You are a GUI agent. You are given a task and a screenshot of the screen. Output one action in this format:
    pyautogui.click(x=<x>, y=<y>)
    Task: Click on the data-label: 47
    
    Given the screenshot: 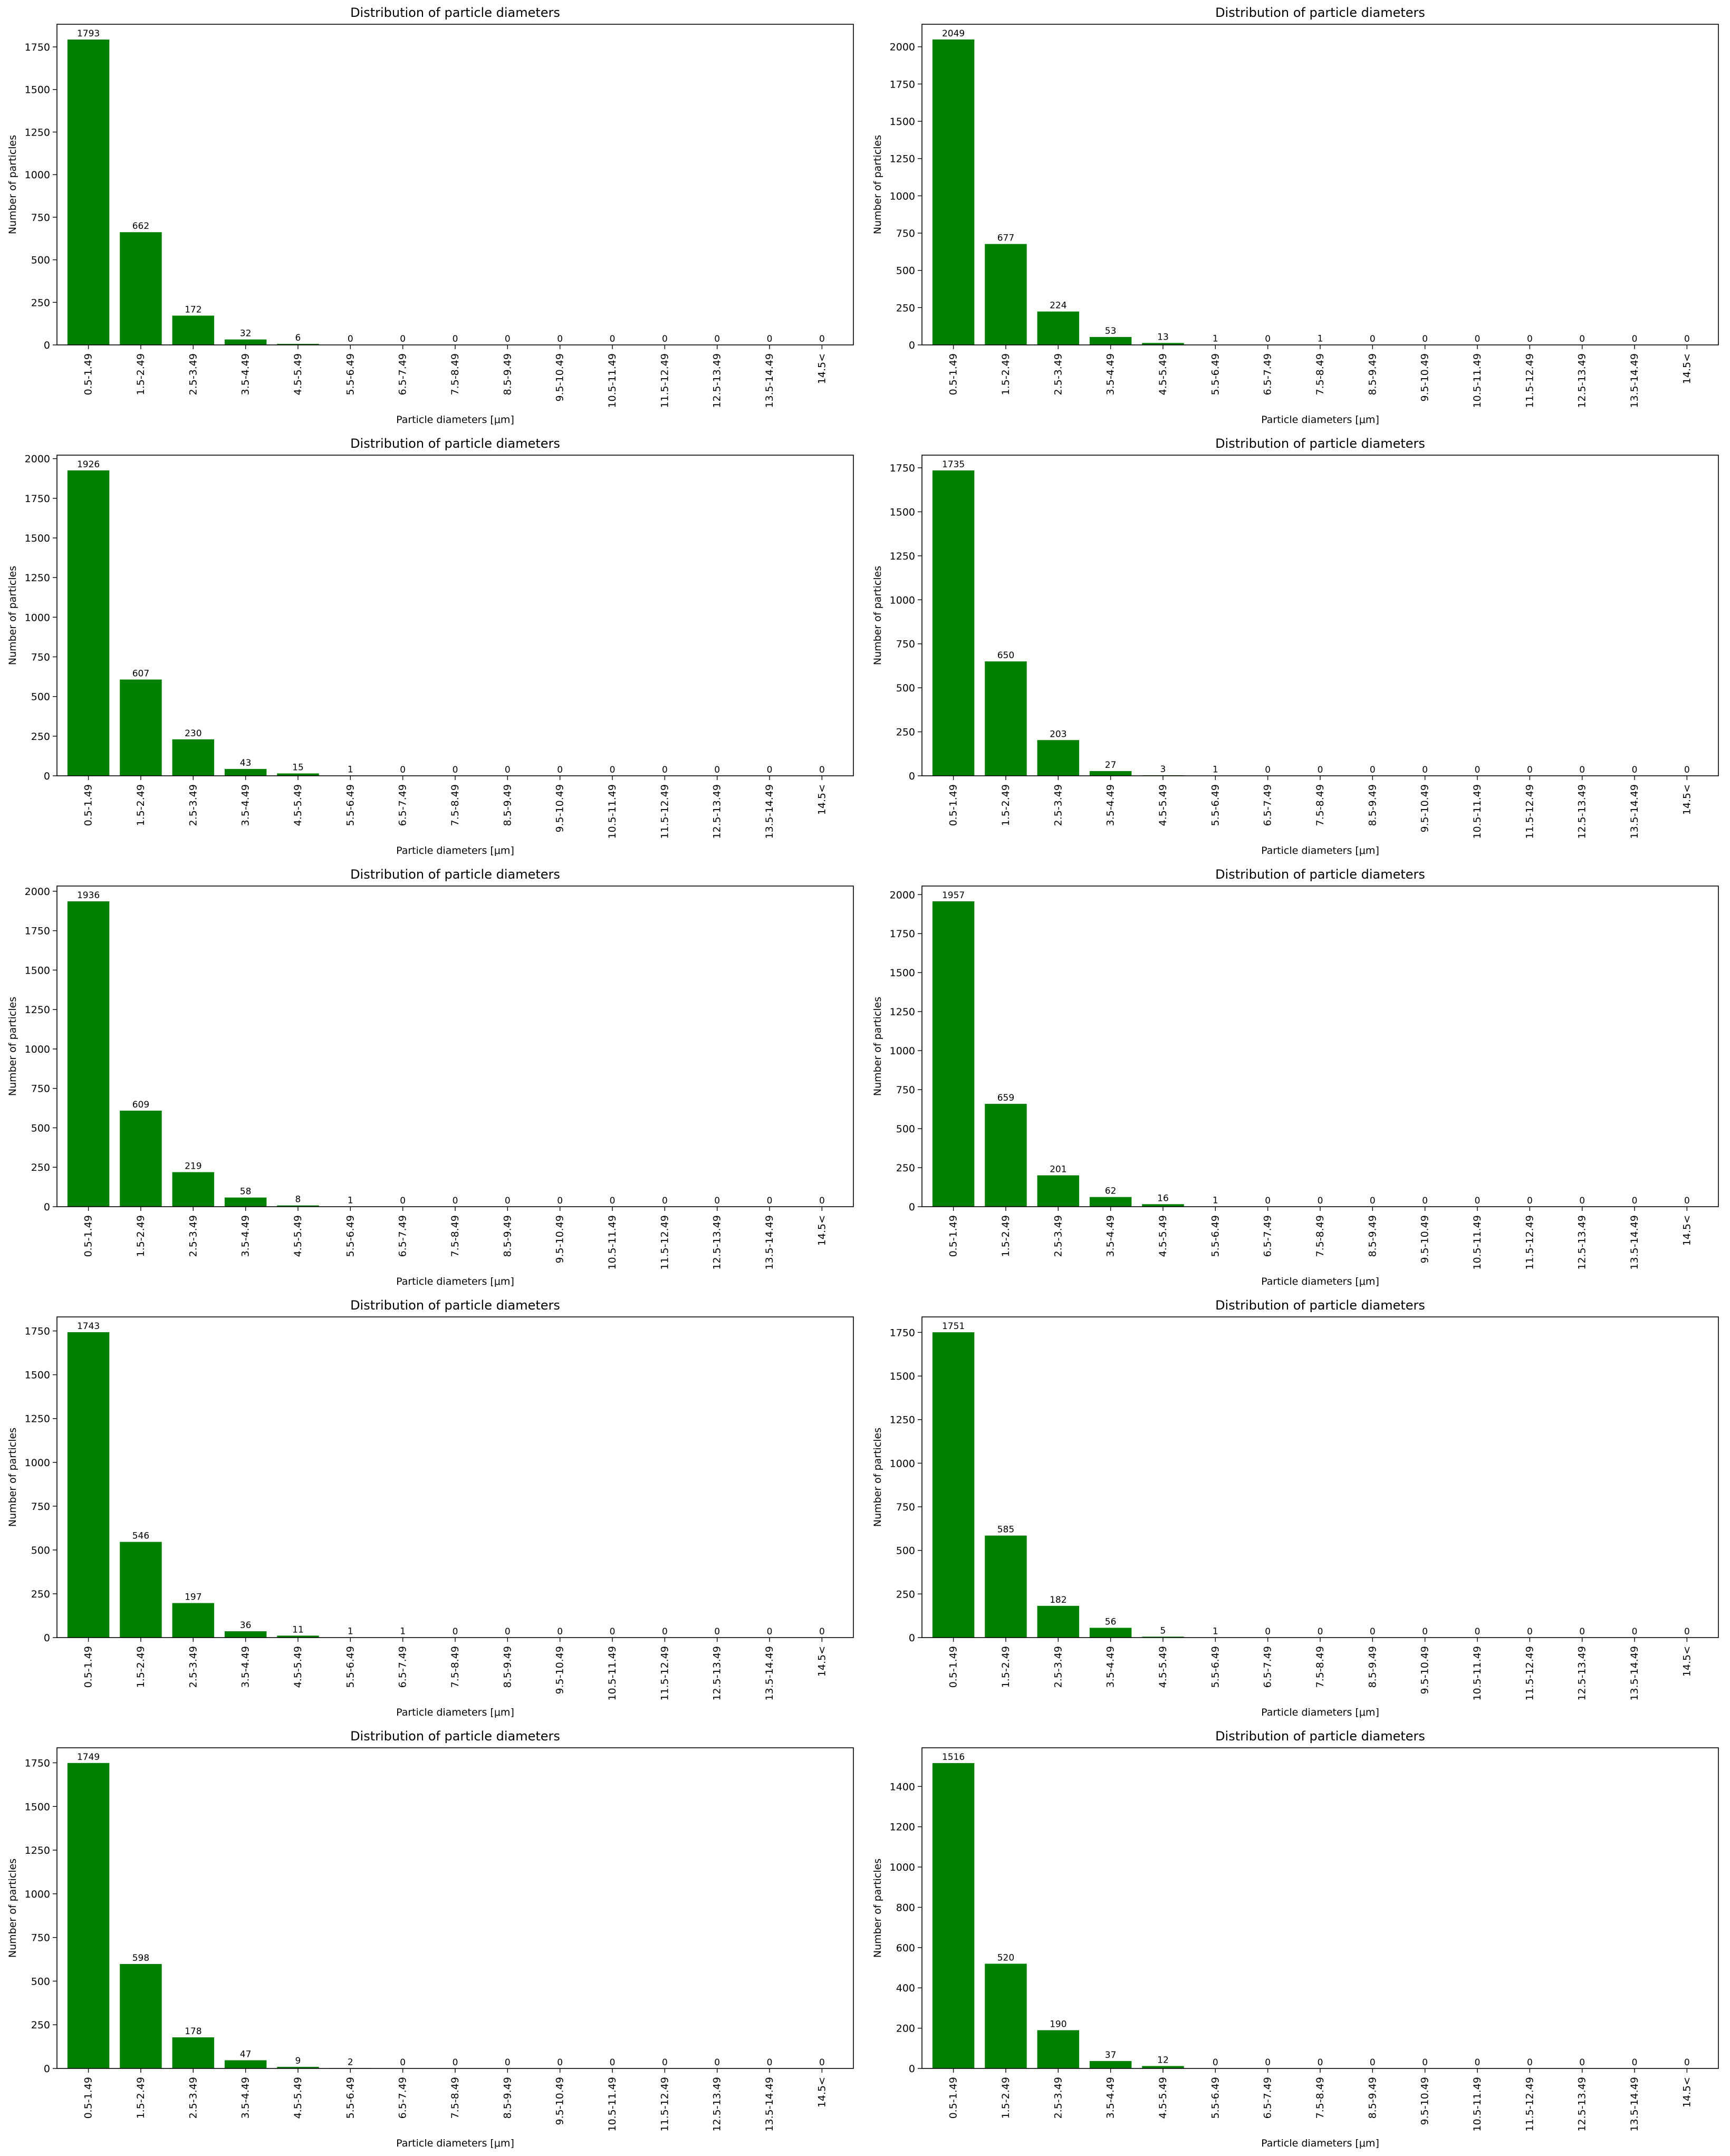 What is the action you would take?
    pyautogui.click(x=246, y=2054)
    